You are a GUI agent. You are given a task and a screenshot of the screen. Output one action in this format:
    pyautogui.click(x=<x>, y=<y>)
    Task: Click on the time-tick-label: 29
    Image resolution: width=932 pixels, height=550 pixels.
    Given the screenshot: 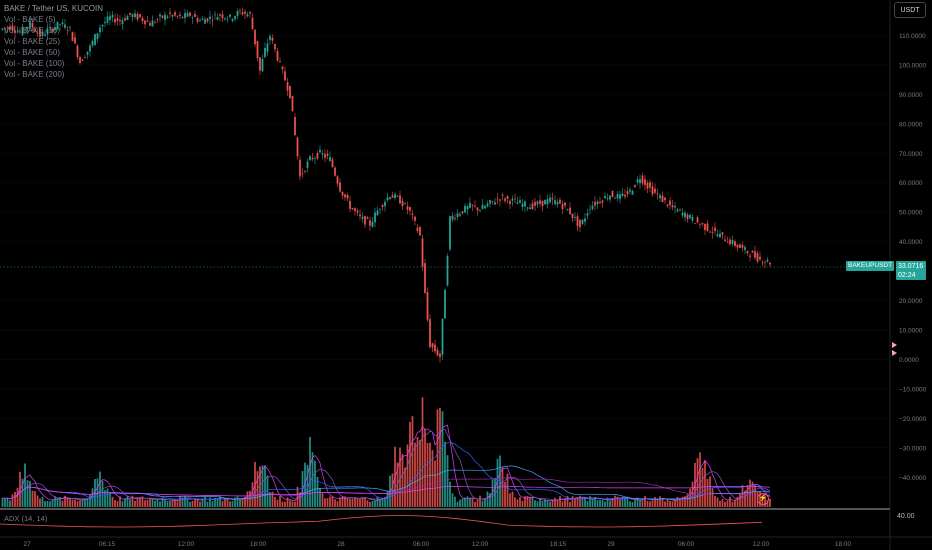 What is the action you would take?
    pyautogui.click(x=611, y=544)
    